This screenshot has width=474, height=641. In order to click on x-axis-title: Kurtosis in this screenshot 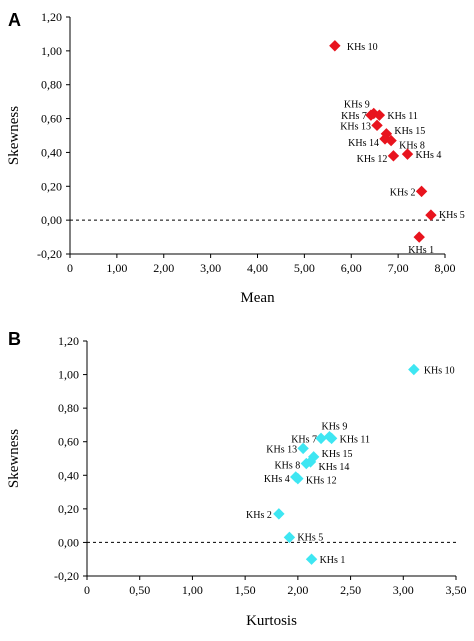, I will do `click(271, 621)`.